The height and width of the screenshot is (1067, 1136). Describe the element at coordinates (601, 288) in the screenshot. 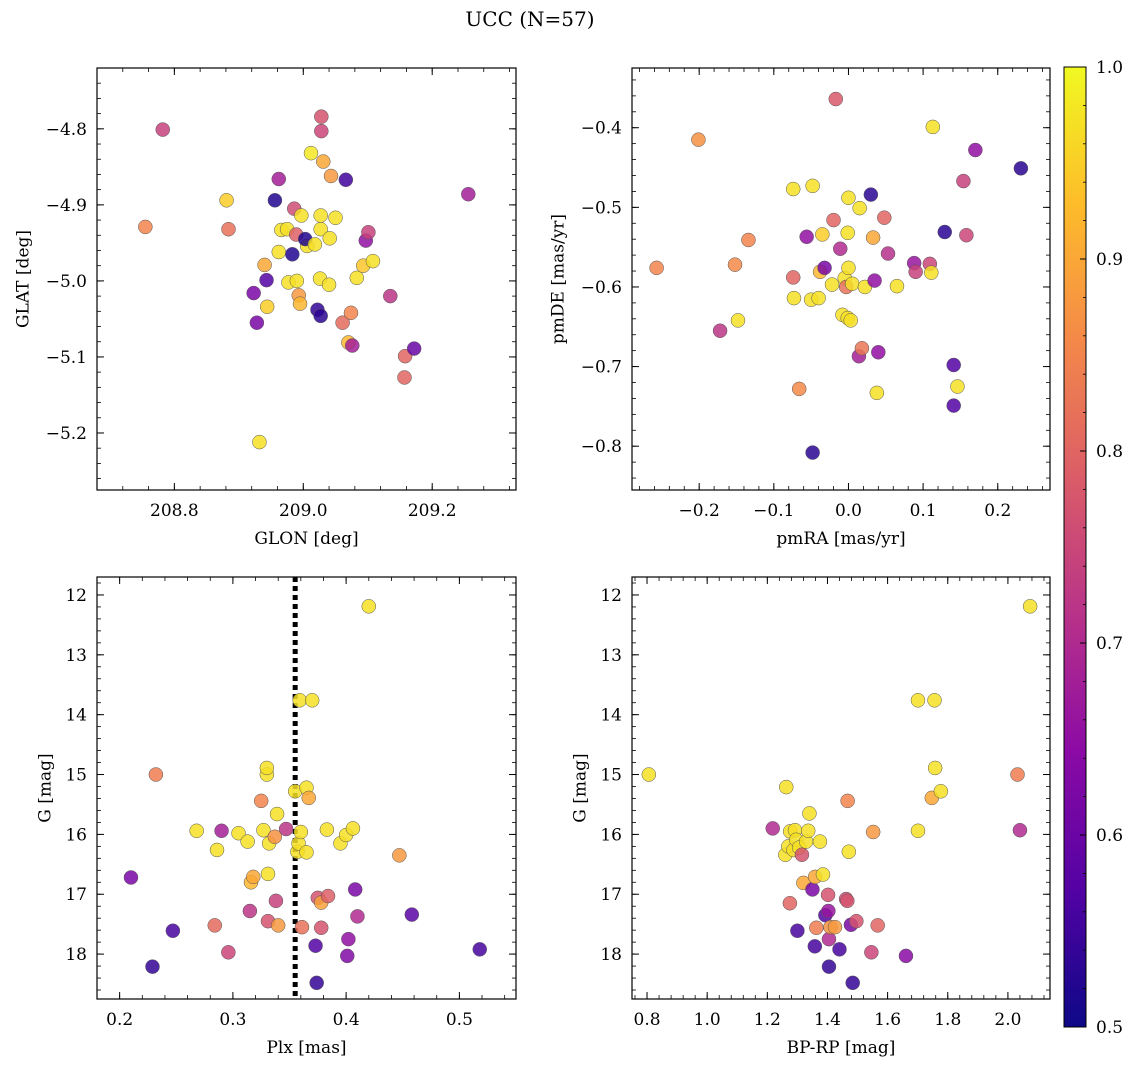

I see `y-tick-label: −0.6` at that location.